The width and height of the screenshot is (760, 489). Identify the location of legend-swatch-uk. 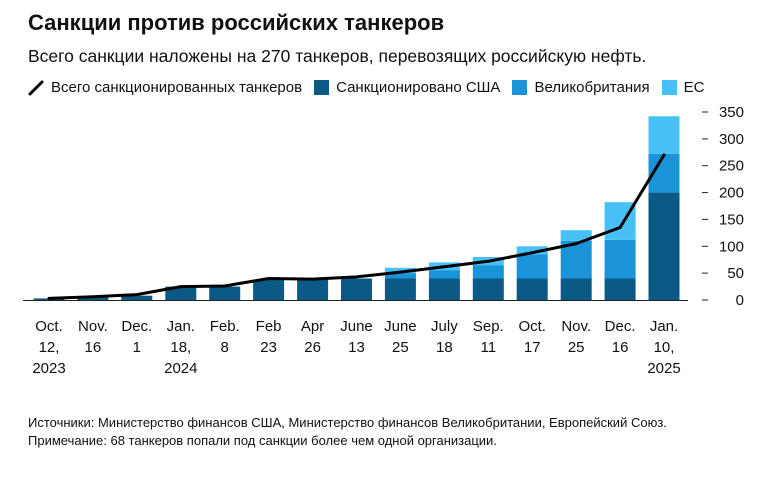
(520, 87).